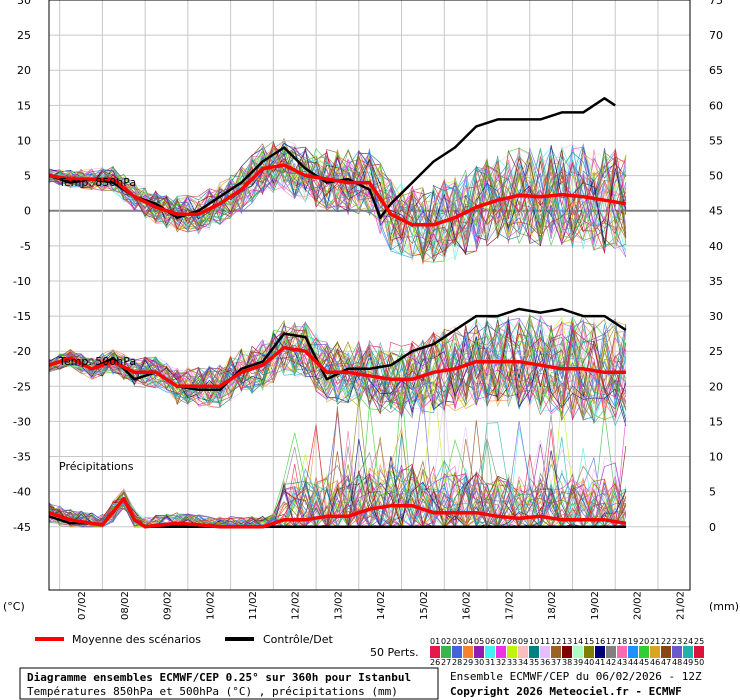  I want to click on perturbation-number: 10, so click(534, 641).